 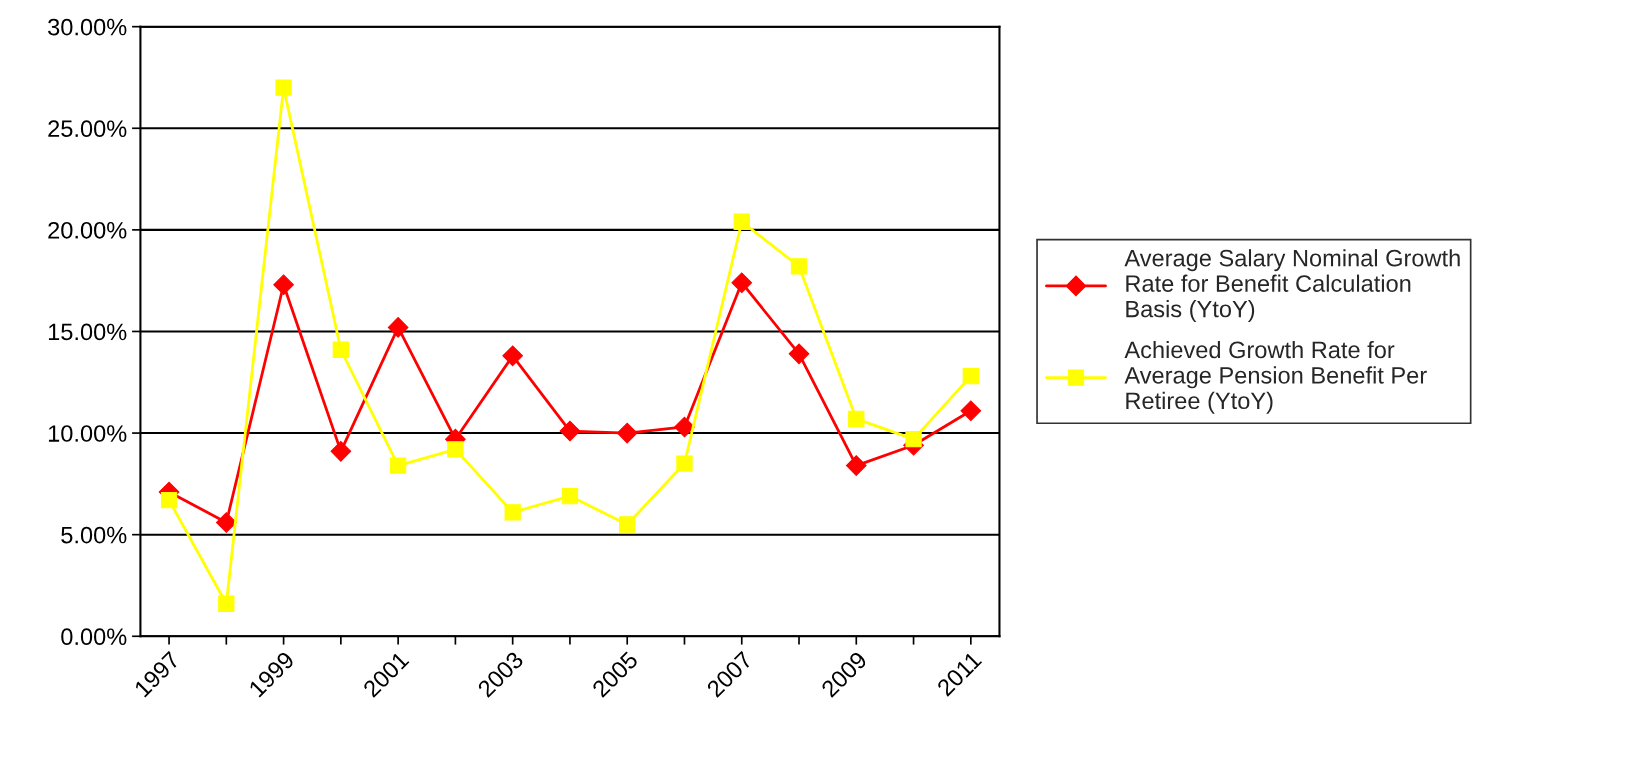 What do you see at coordinates (94, 637) in the screenshot?
I see `y-tick-label: 0.00%` at bounding box center [94, 637].